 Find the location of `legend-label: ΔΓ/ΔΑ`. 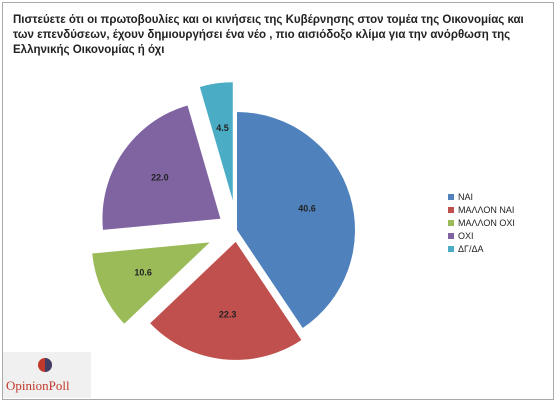

legend-label: ΔΓ/ΔΑ is located at coordinates (471, 248).